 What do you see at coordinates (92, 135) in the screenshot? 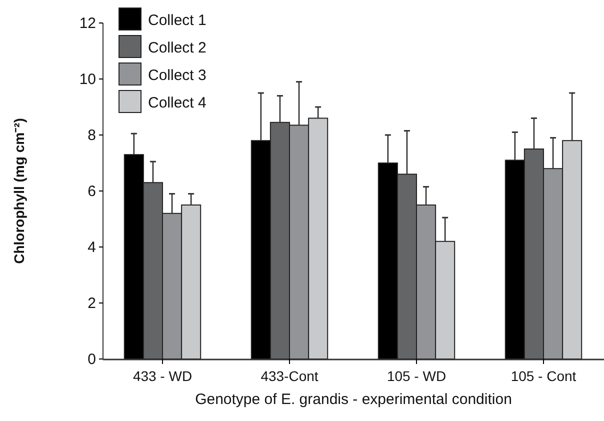
I see `y-tick-label: 8` at bounding box center [92, 135].